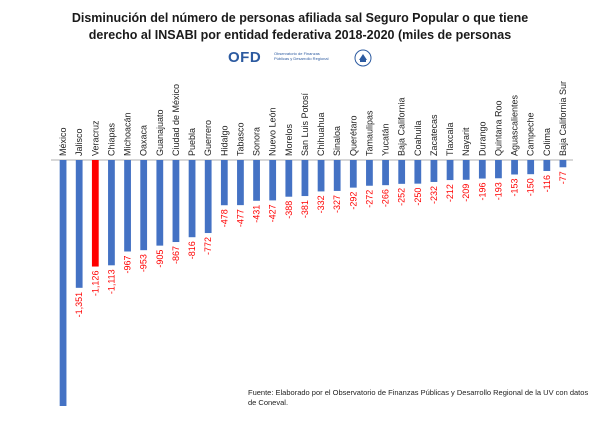  I want to click on category-label-15: San Luis Potosí, so click(305, 124).